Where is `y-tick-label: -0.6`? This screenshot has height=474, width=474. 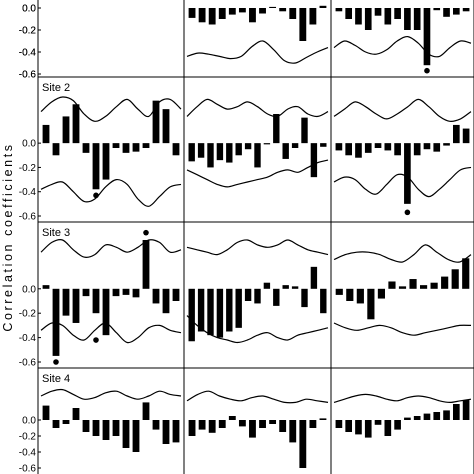
y-tick-label: -0.6 is located at coordinates (28, 469).